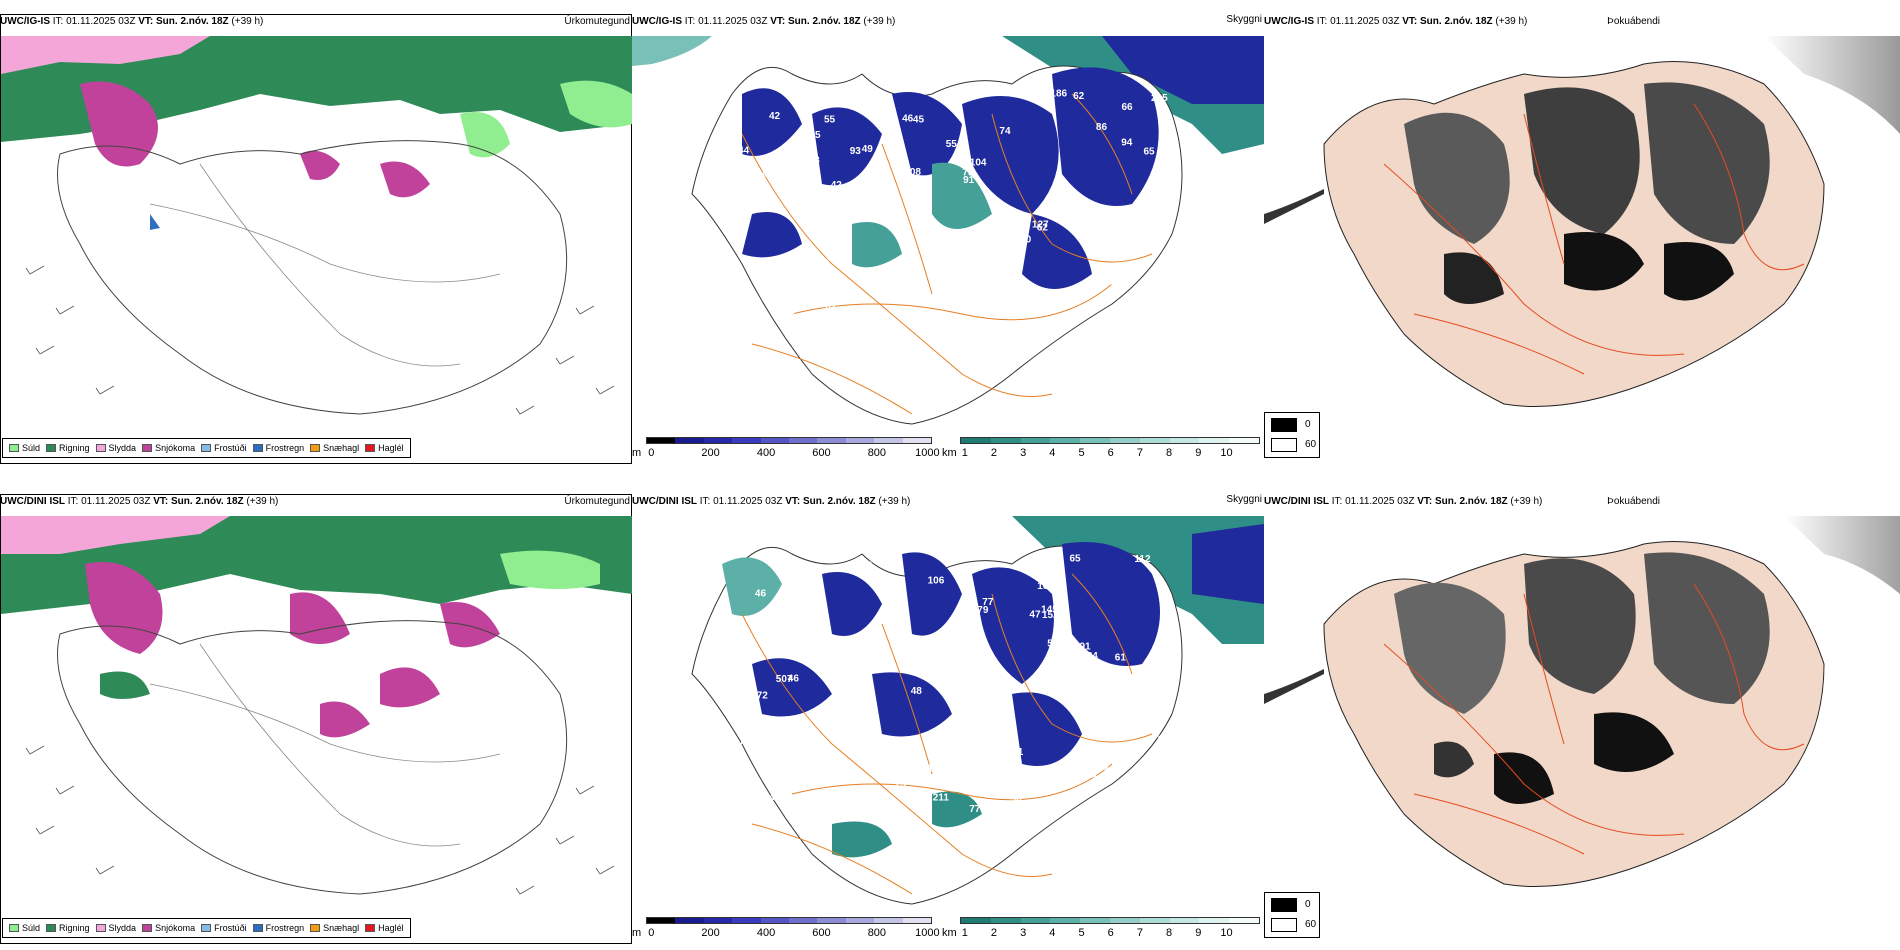  What do you see at coordinates (1100, 779) in the screenshot?
I see `visibility-value-label: 248` at bounding box center [1100, 779].